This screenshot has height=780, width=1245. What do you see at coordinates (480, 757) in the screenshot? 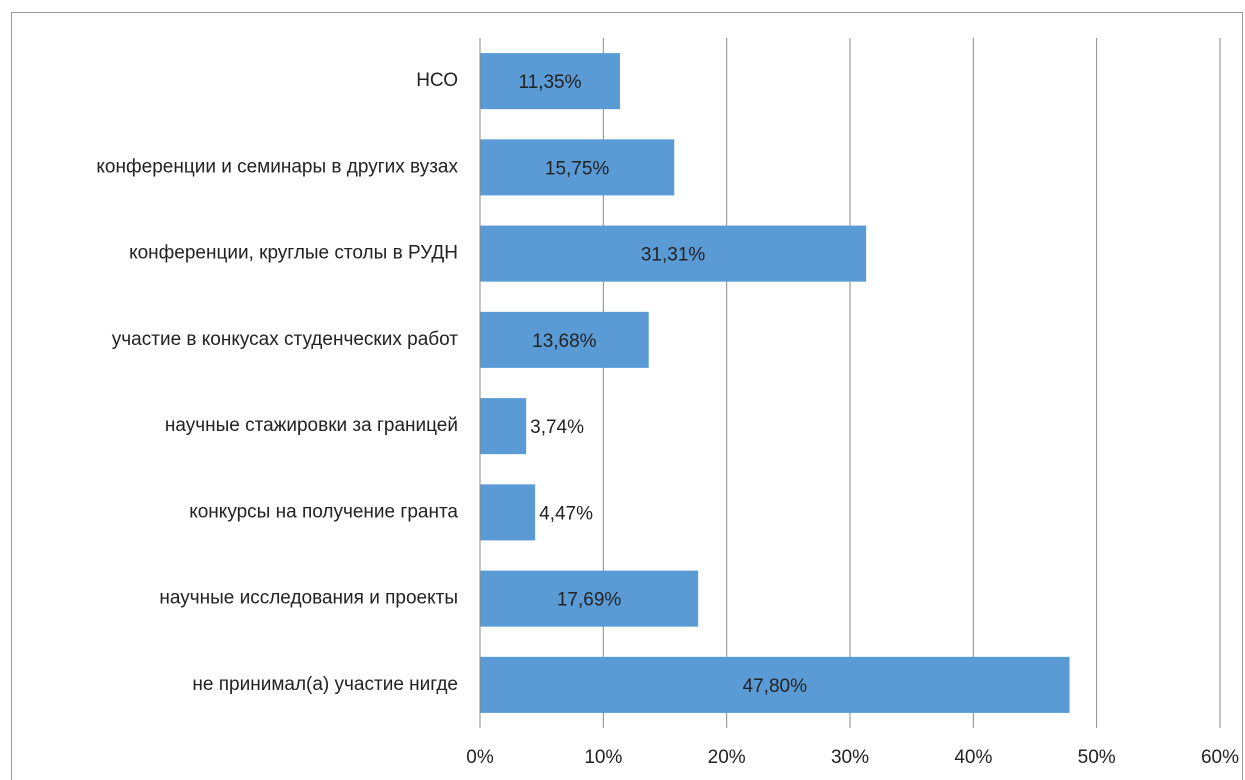
I see `x-tick-label: 0%` at bounding box center [480, 757].